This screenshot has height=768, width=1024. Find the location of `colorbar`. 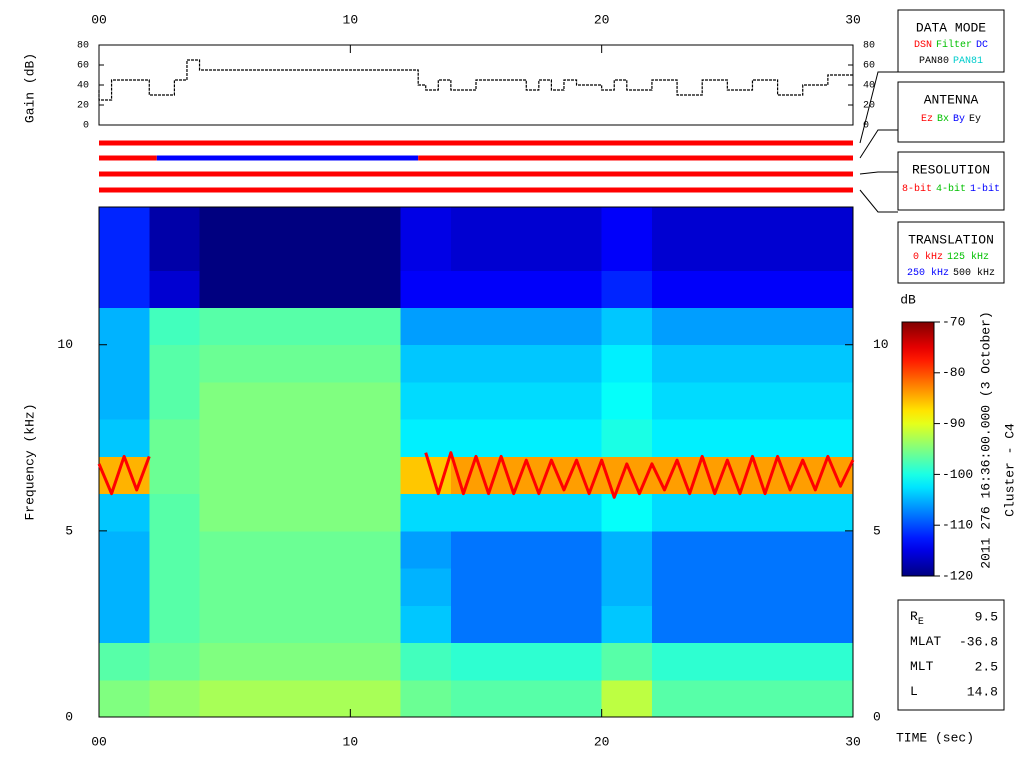

colorbar is located at coordinates (918, 449).